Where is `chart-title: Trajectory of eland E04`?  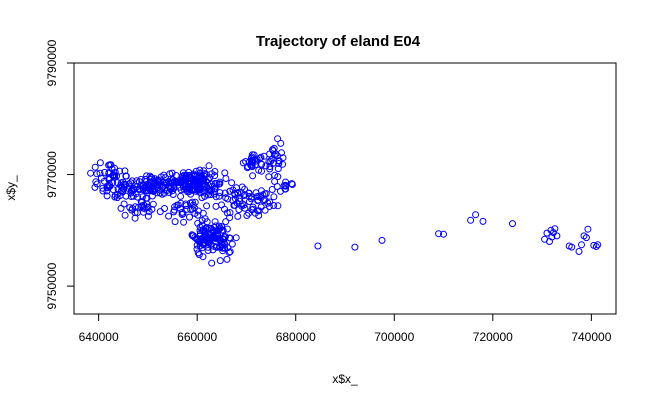
chart-title: Trajectory of eland E04 is located at coordinates (338, 41).